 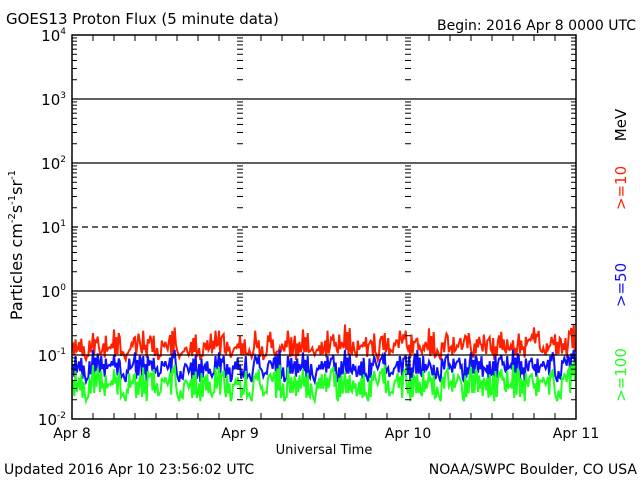 I want to click on legend-2: >=100, so click(x=621, y=375).